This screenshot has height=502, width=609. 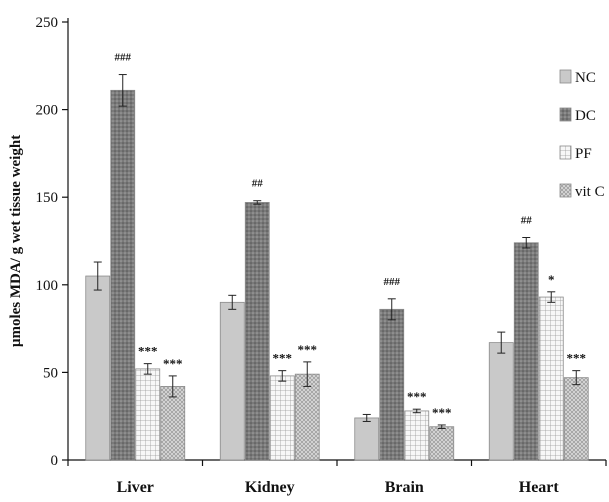 What do you see at coordinates (50, 373) in the screenshot?
I see `y-tick-label: 50` at bounding box center [50, 373].